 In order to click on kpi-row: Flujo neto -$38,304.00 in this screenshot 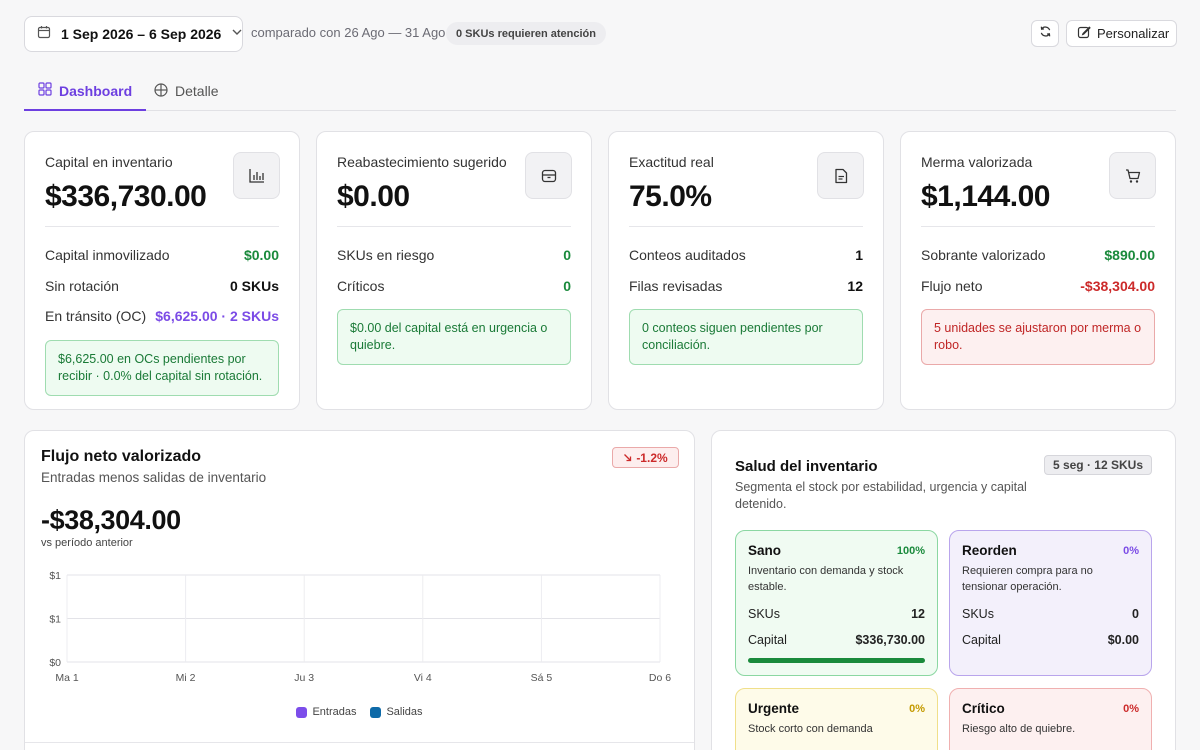, I will do `click(1038, 286)`.